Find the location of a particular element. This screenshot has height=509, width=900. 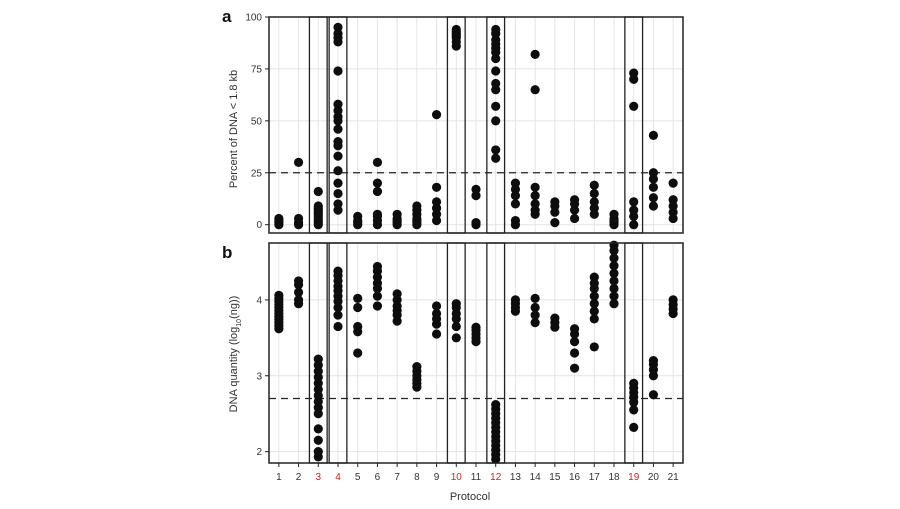

panel-a-y-tick-label: 0 is located at coordinates (259, 225).